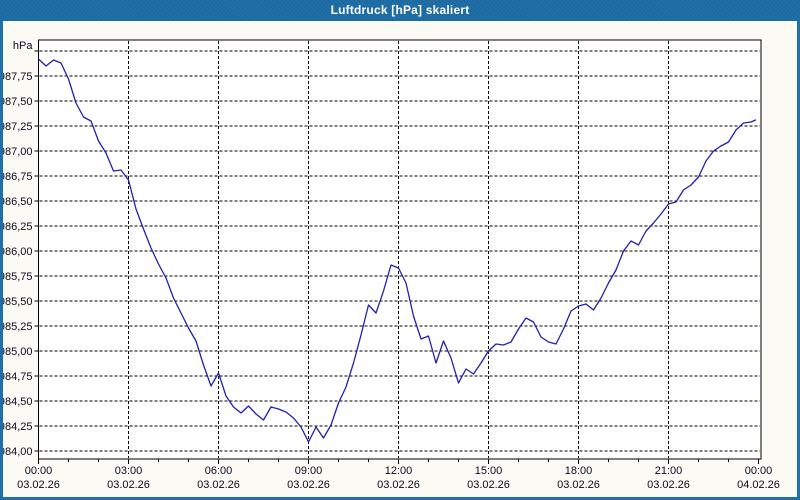 The image size is (800, 500). I want to click on y-tick-label: 986,00, so click(18, 252).